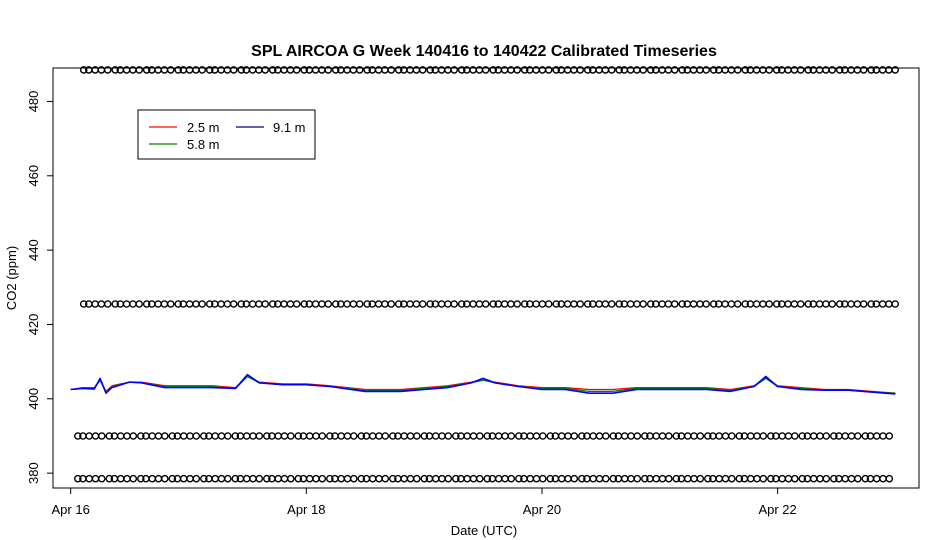 This screenshot has height=540, width=936. Describe the element at coordinates (33, 399) in the screenshot. I see `y-tick-label: 400` at that location.